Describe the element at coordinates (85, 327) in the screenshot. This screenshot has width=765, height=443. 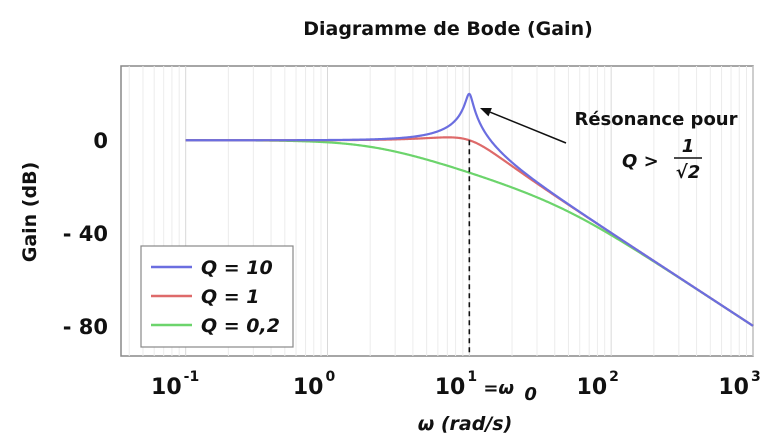
I see `y-tick-label: - 80` at that location.